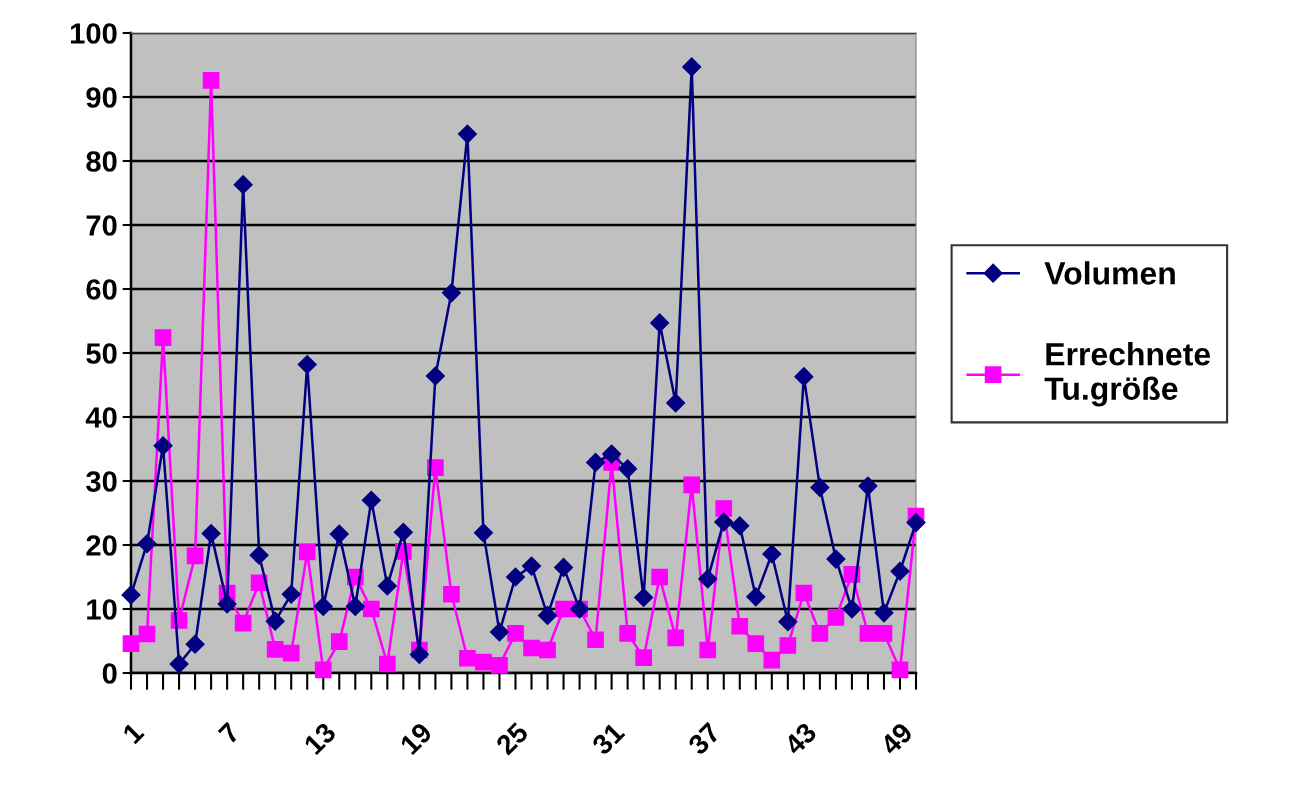  Describe the element at coordinates (101, 225) in the screenshot. I see `y-tick-label: 70` at that location.